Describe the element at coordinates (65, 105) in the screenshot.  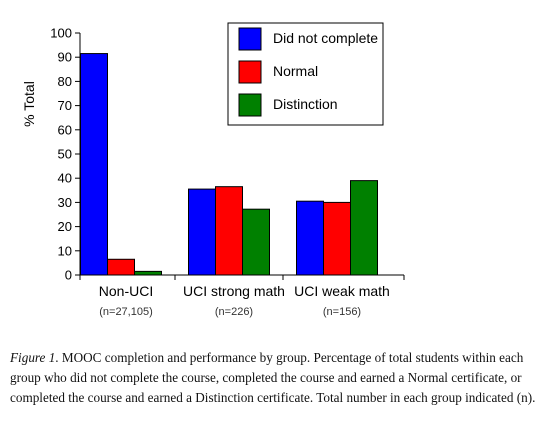
I see `y-tick-label: 70` at that location.